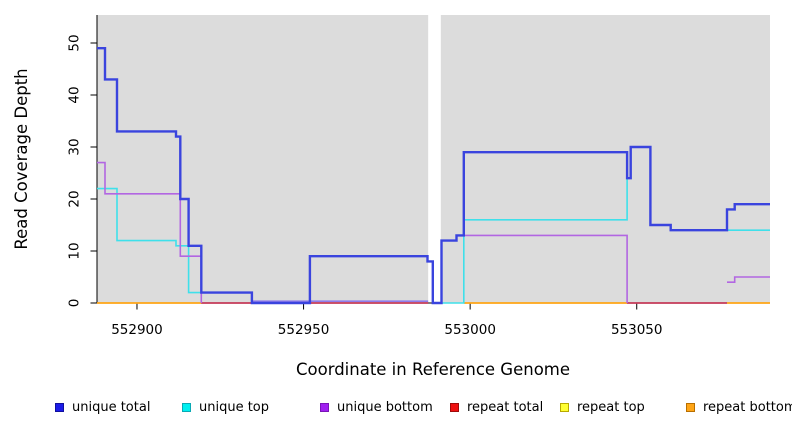  I want to click on unique-total-swatch-icon, so click(59, 407).